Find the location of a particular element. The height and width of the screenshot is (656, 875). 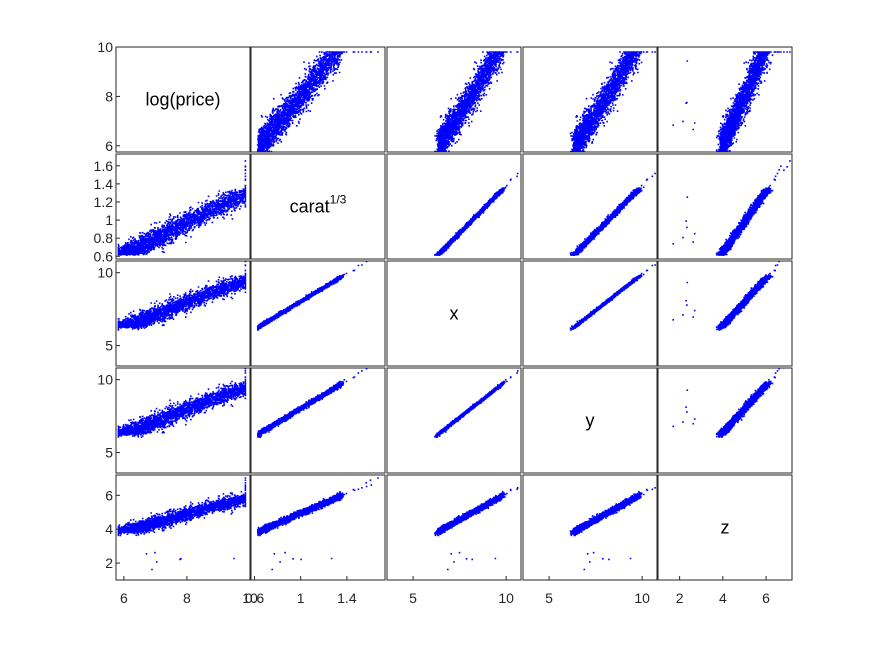

y-tick-label: 1.2 is located at coordinates (104, 202).